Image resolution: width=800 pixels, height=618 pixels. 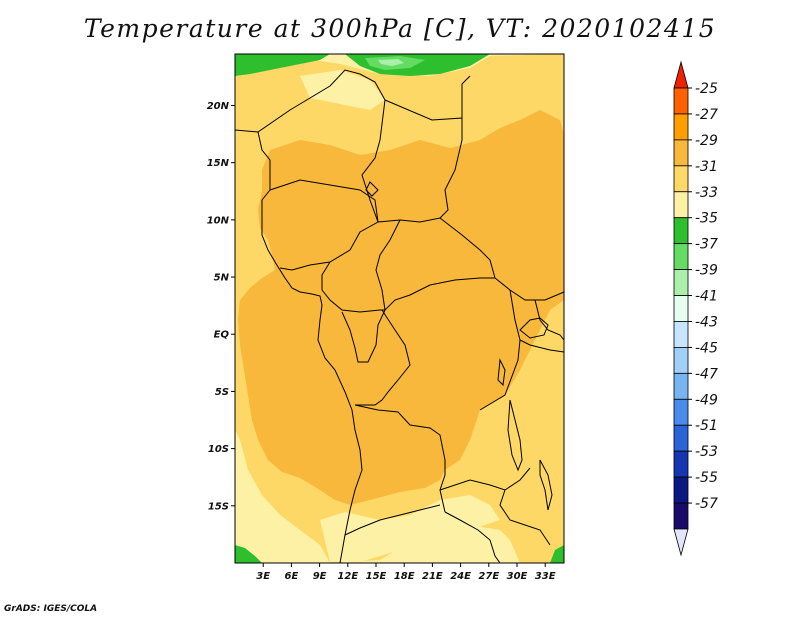 What do you see at coordinates (681, 74) in the screenshot?
I see `colorbar-top-arrow` at bounding box center [681, 74].